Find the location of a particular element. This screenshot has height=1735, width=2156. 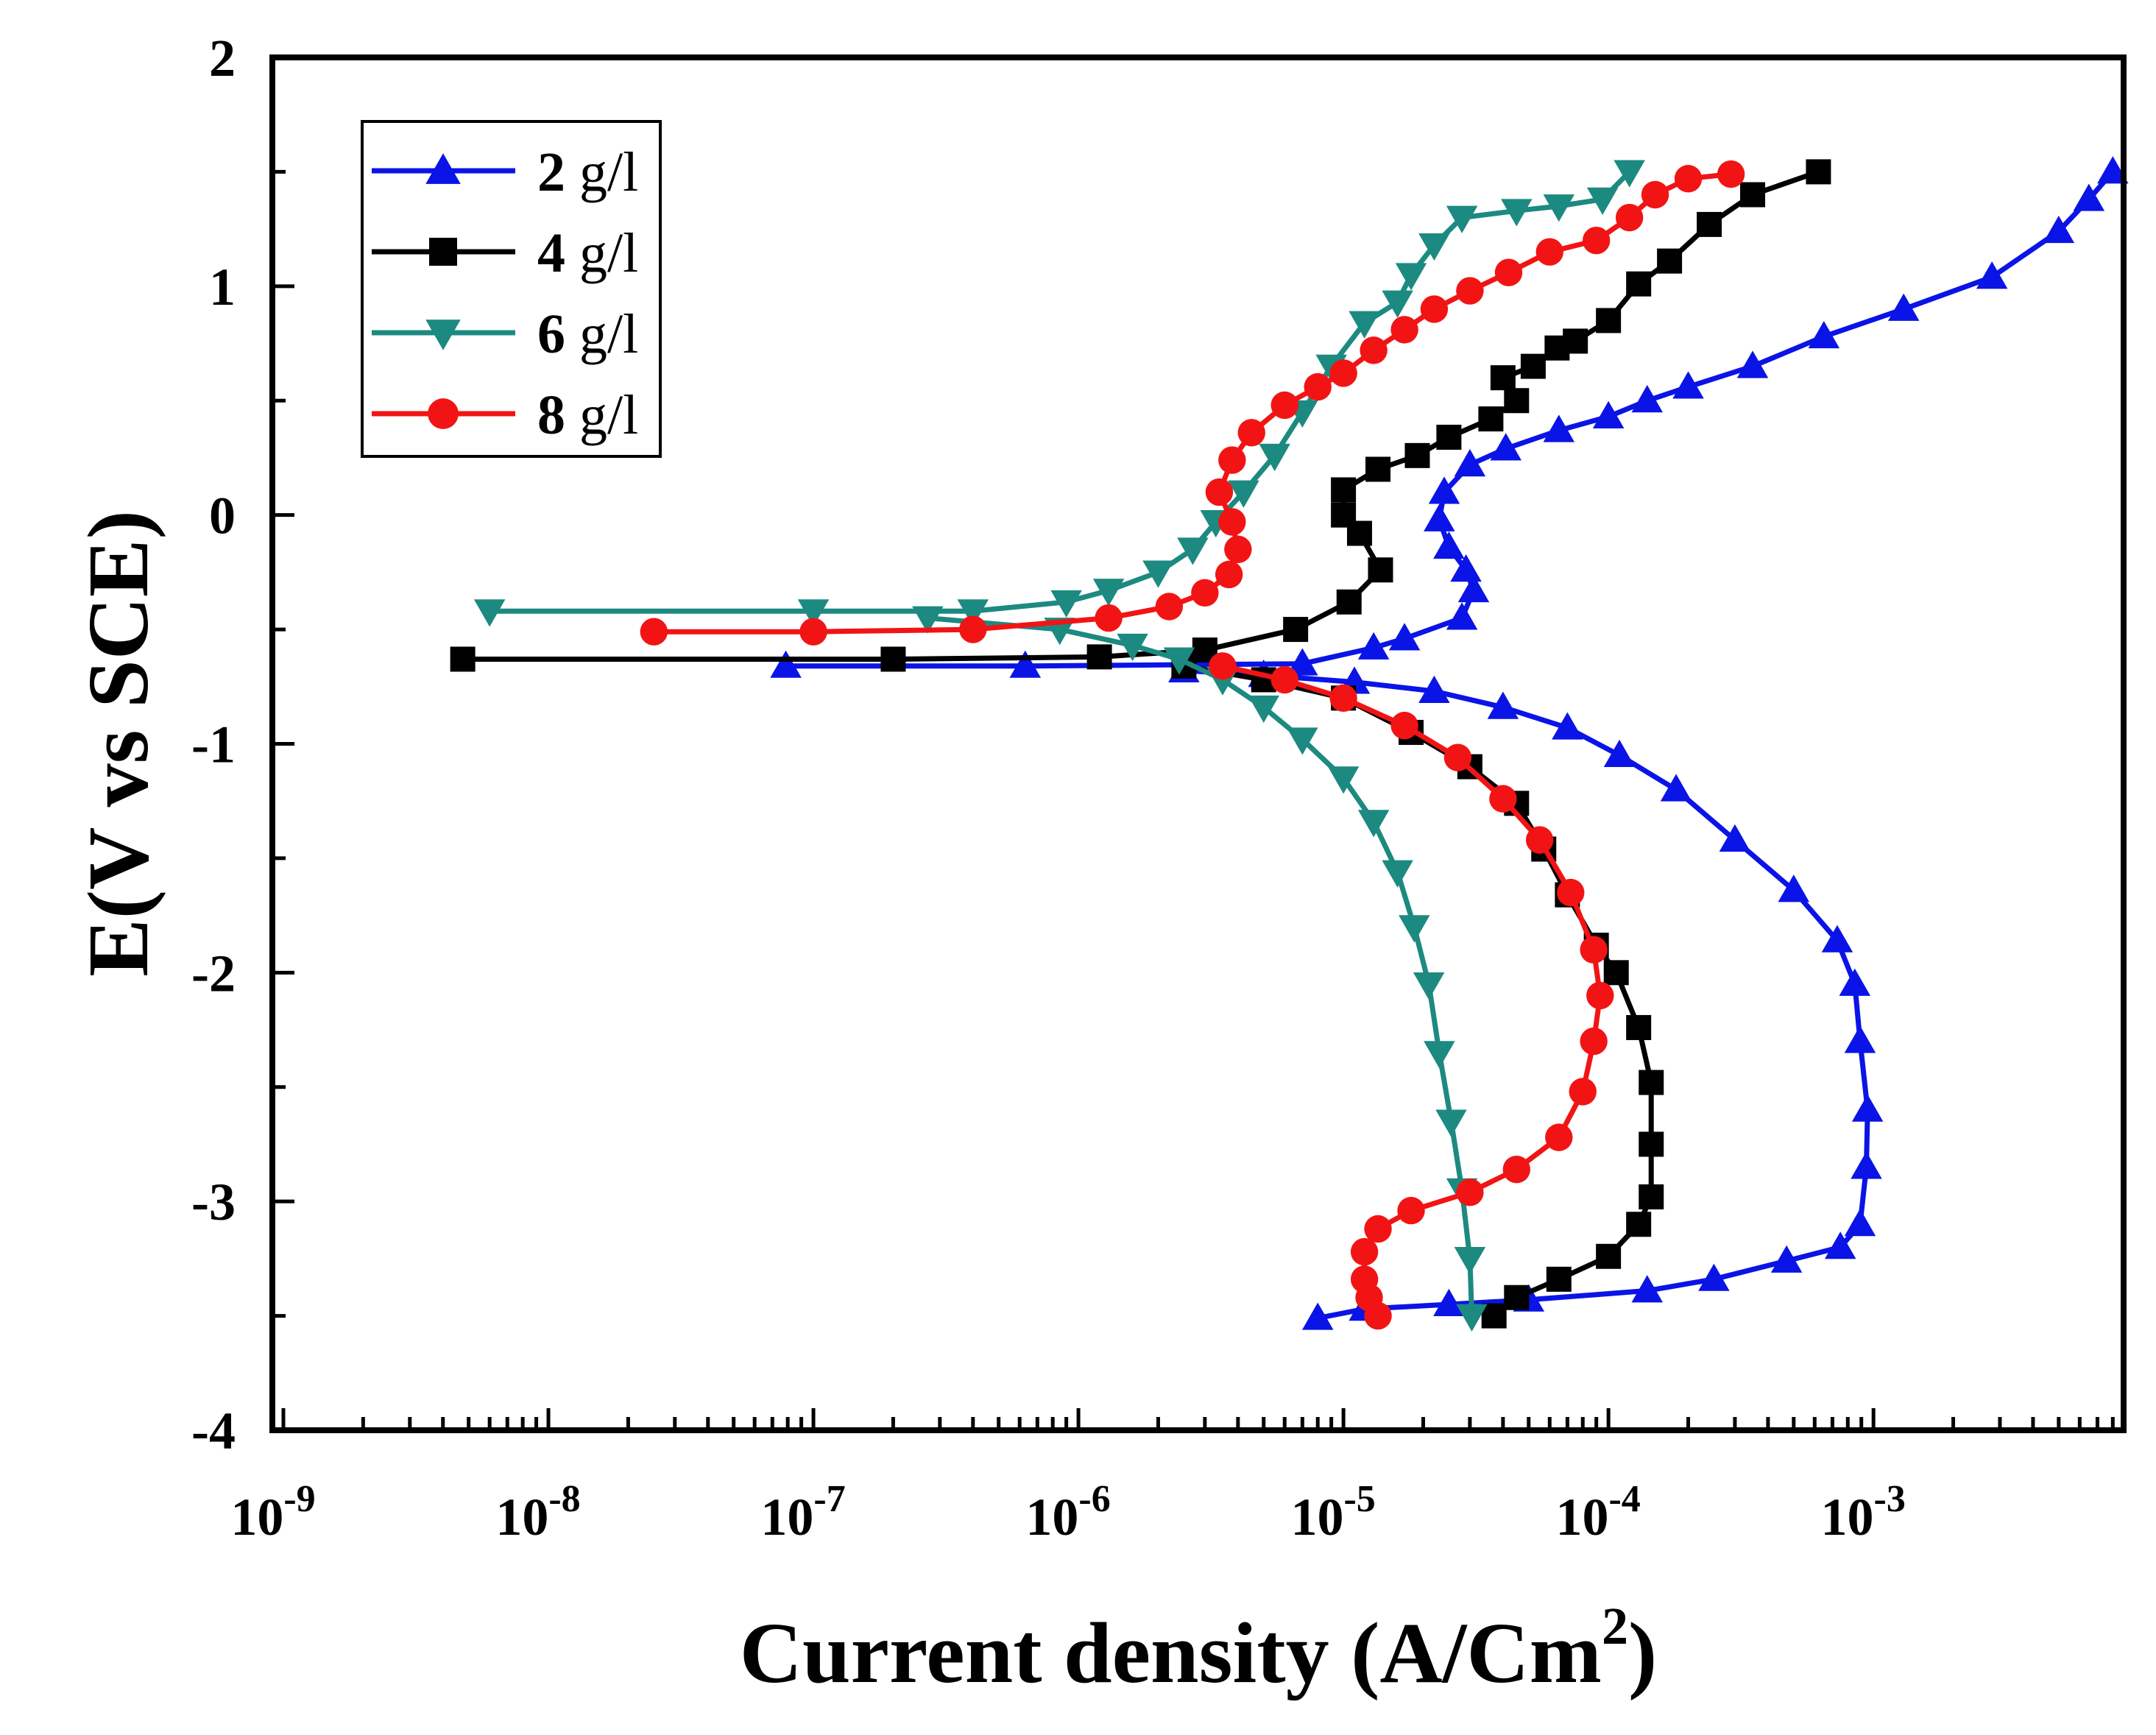

legend-label: 4 g/l is located at coordinates (587, 253).